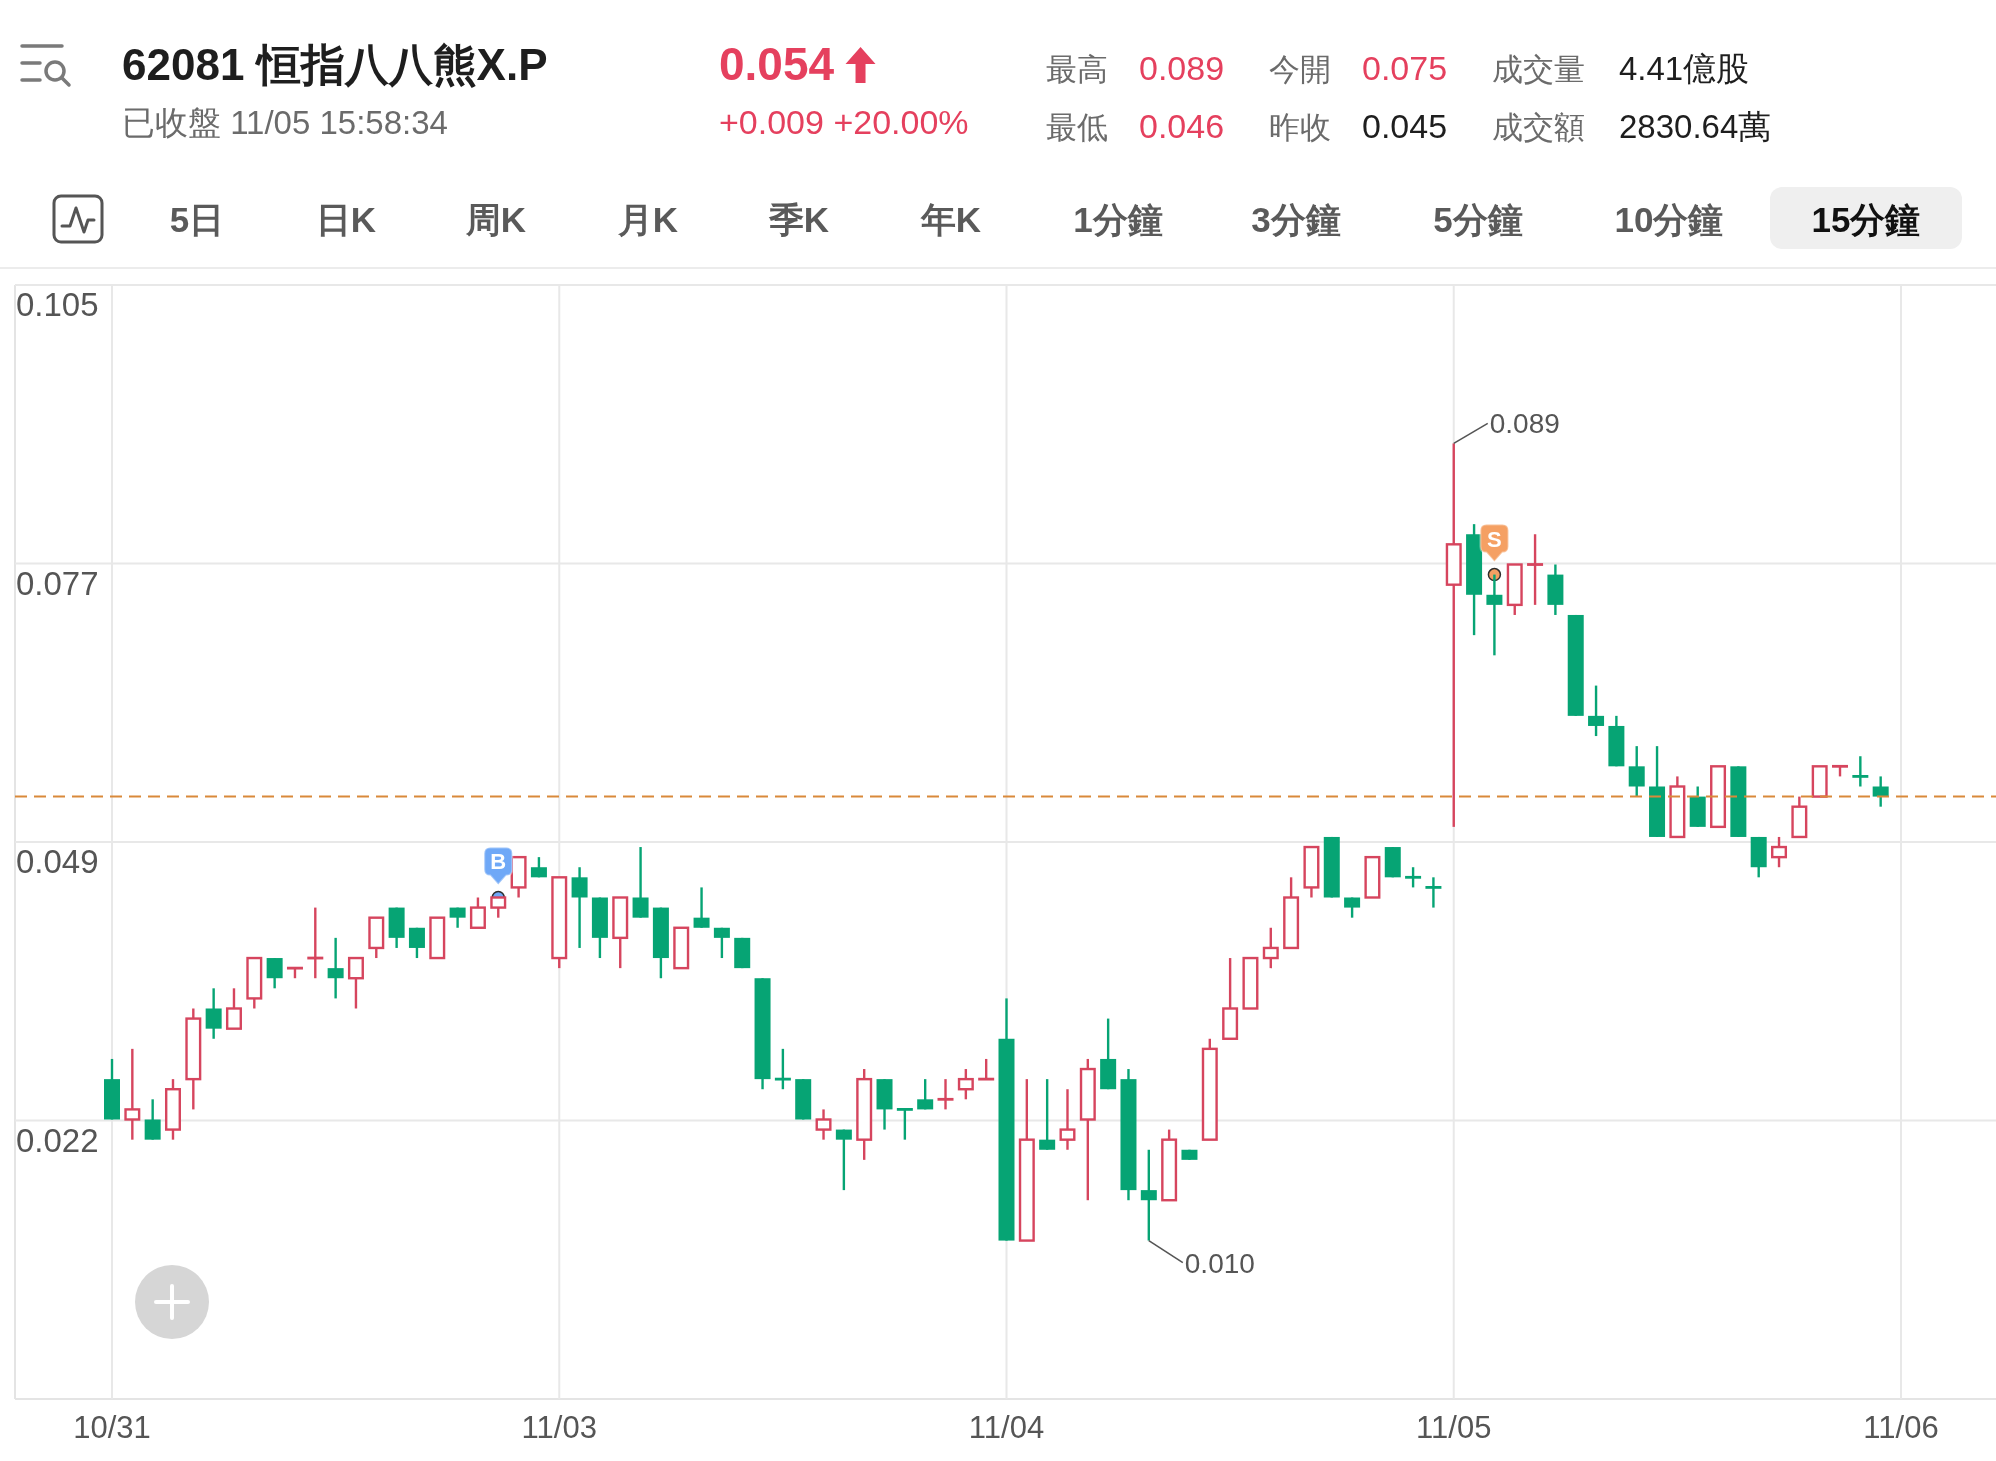 This screenshot has width=1996, height=1461. What do you see at coordinates (1454, 1427) in the screenshot?
I see `x-tick-label: 11/05` at bounding box center [1454, 1427].